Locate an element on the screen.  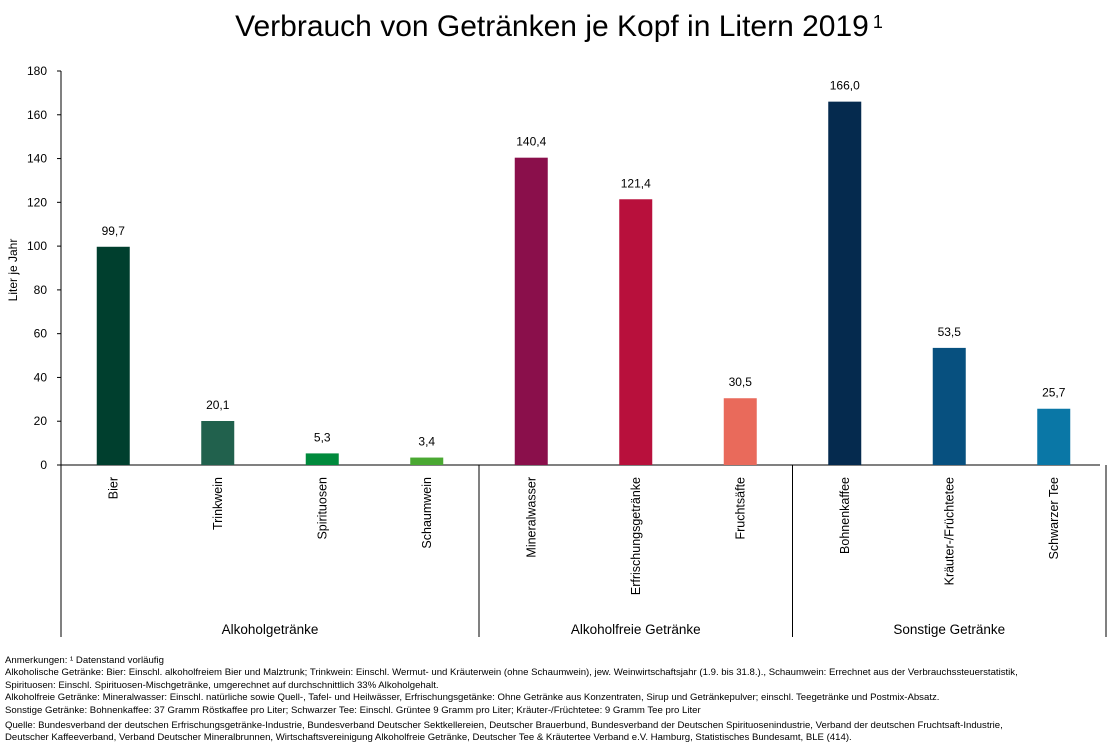
bar-value-label: 140,4 is located at coordinates (531, 142).